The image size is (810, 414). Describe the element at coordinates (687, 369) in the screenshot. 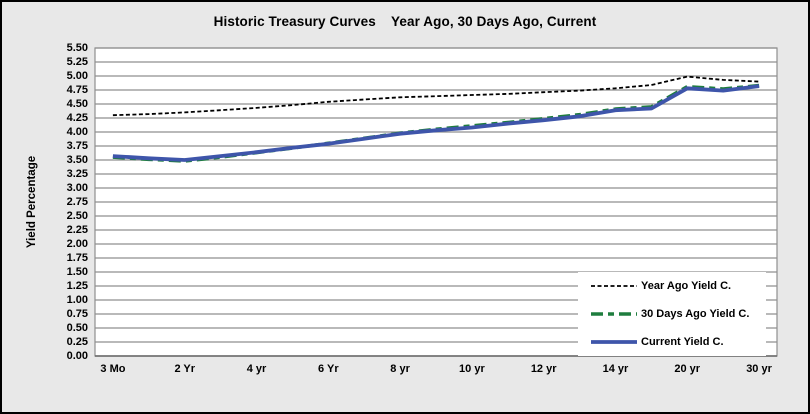

I see `x-tick-label: 20 yr` at that location.